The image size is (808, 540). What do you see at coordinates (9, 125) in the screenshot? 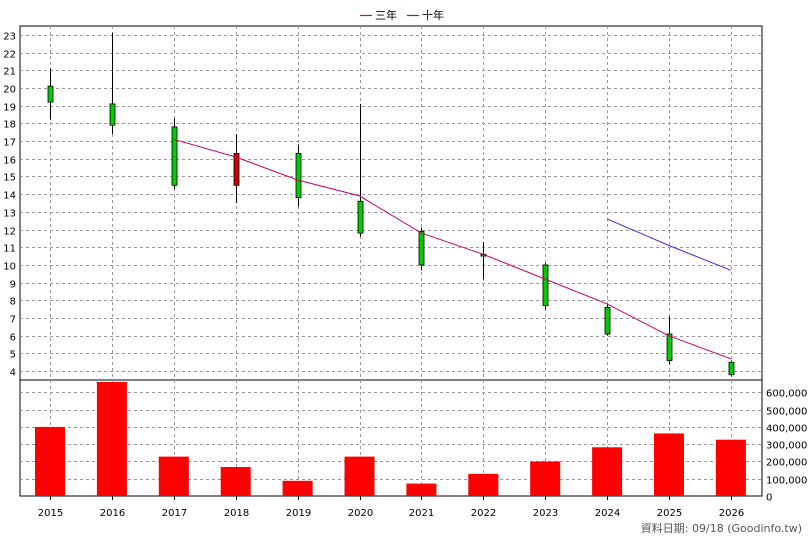
I see `price-tick-label: 18` at bounding box center [9, 125].